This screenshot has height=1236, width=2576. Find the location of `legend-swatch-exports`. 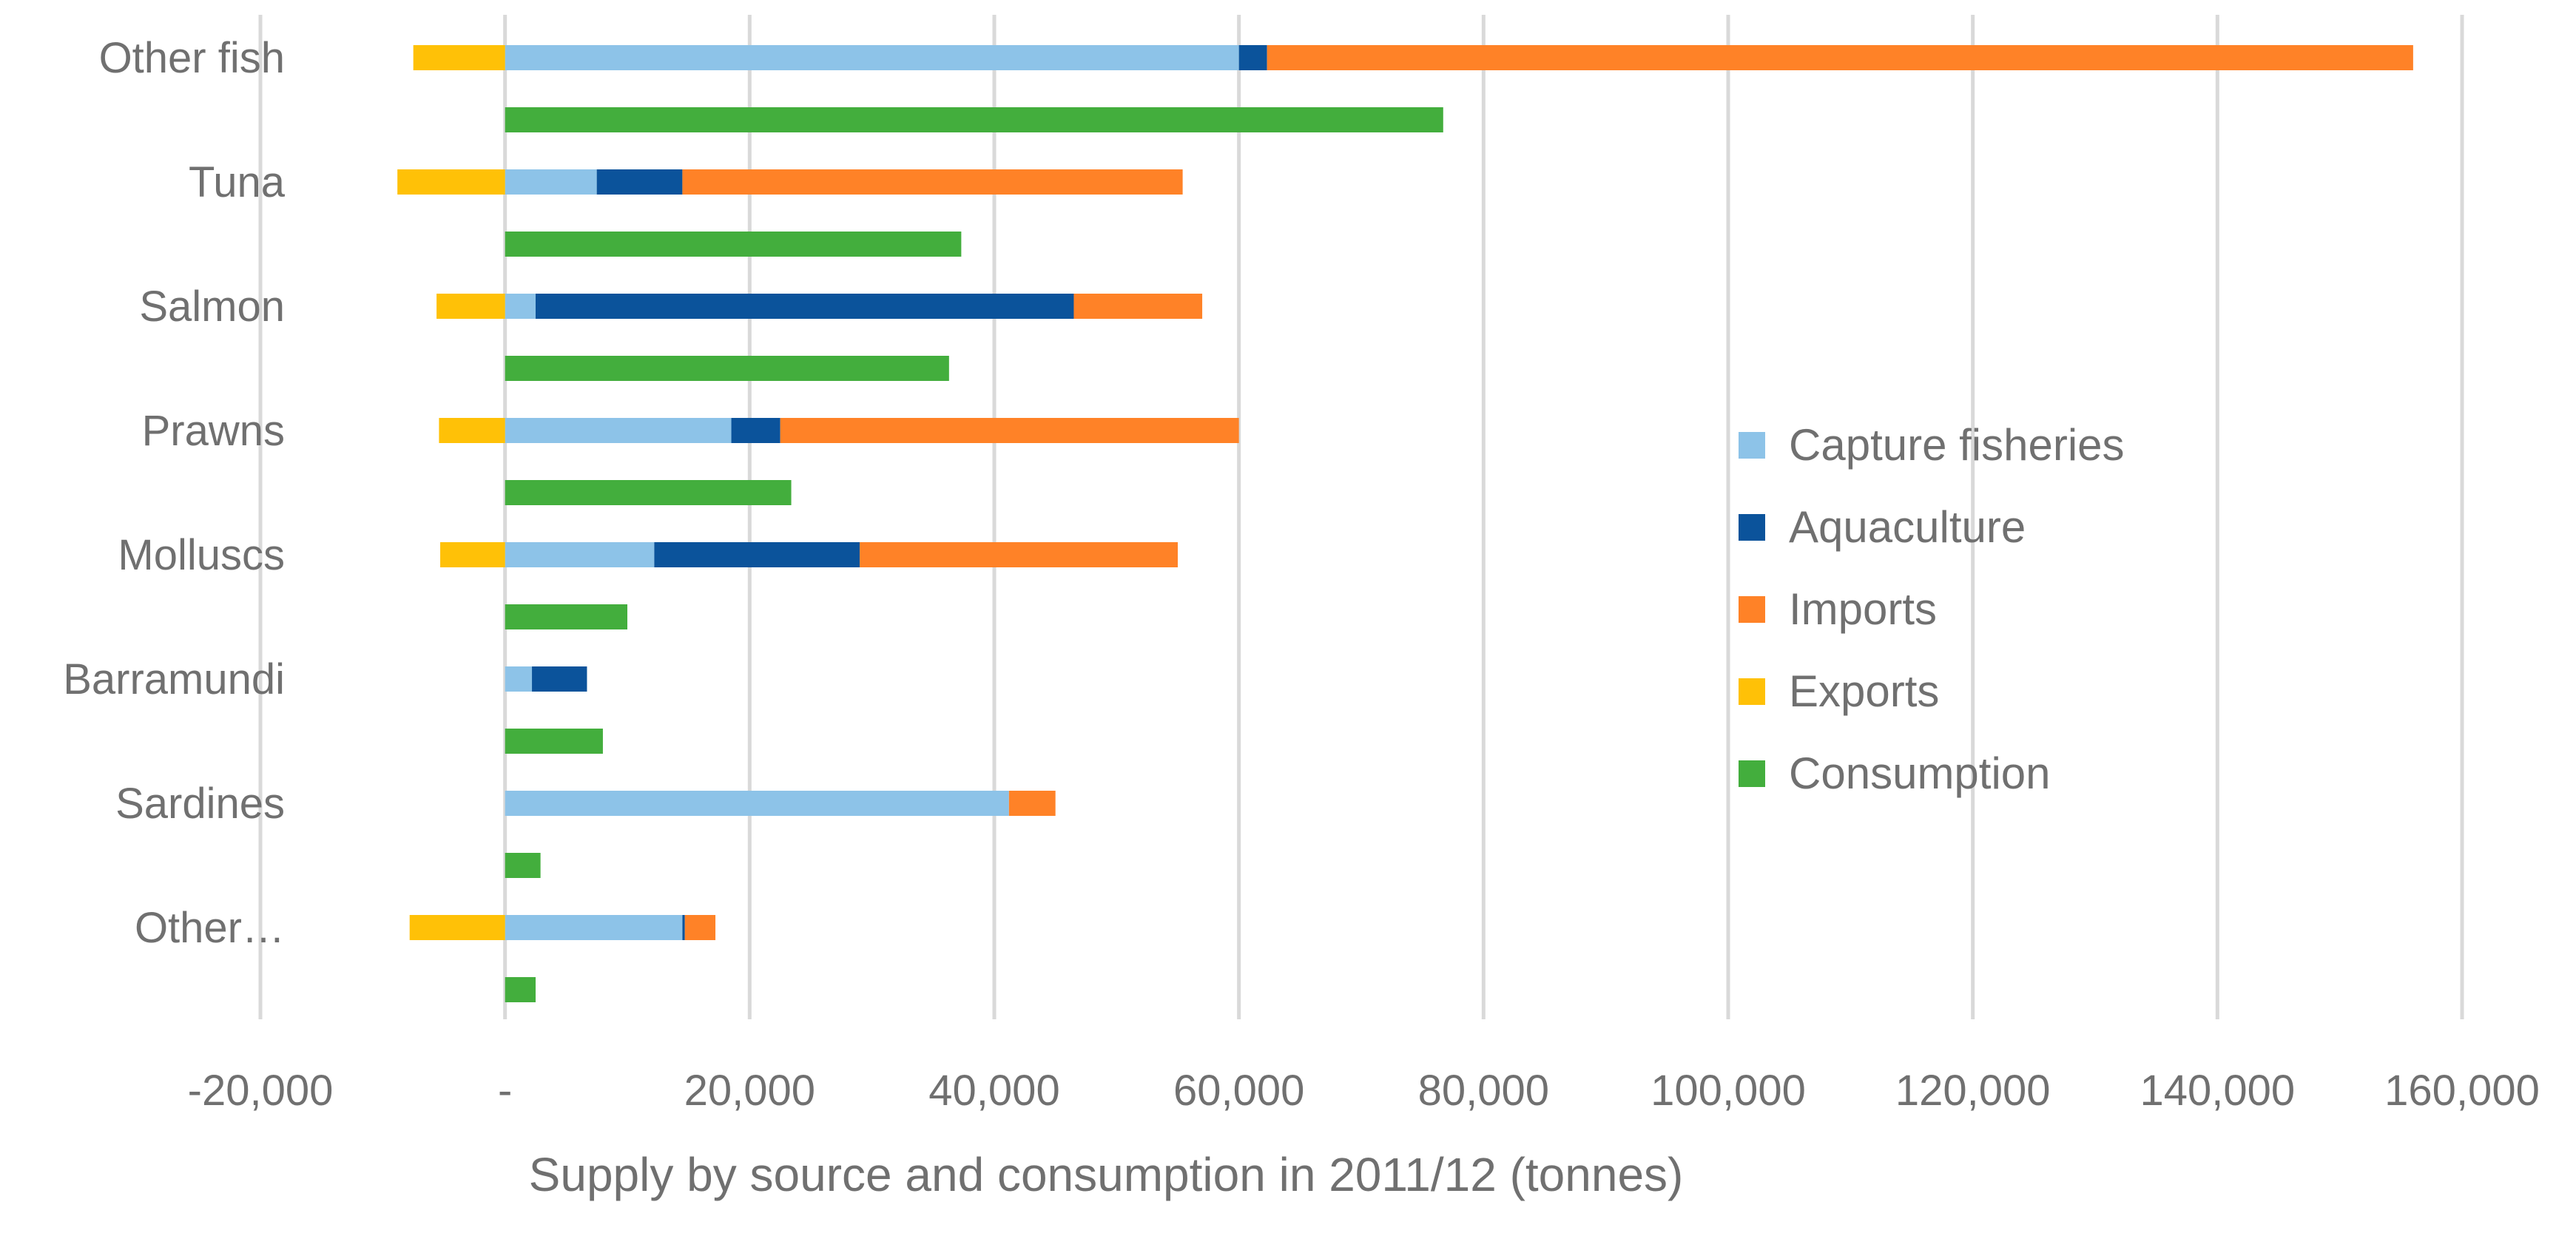

legend-swatch-exports is located at coordinates (1752, 691).